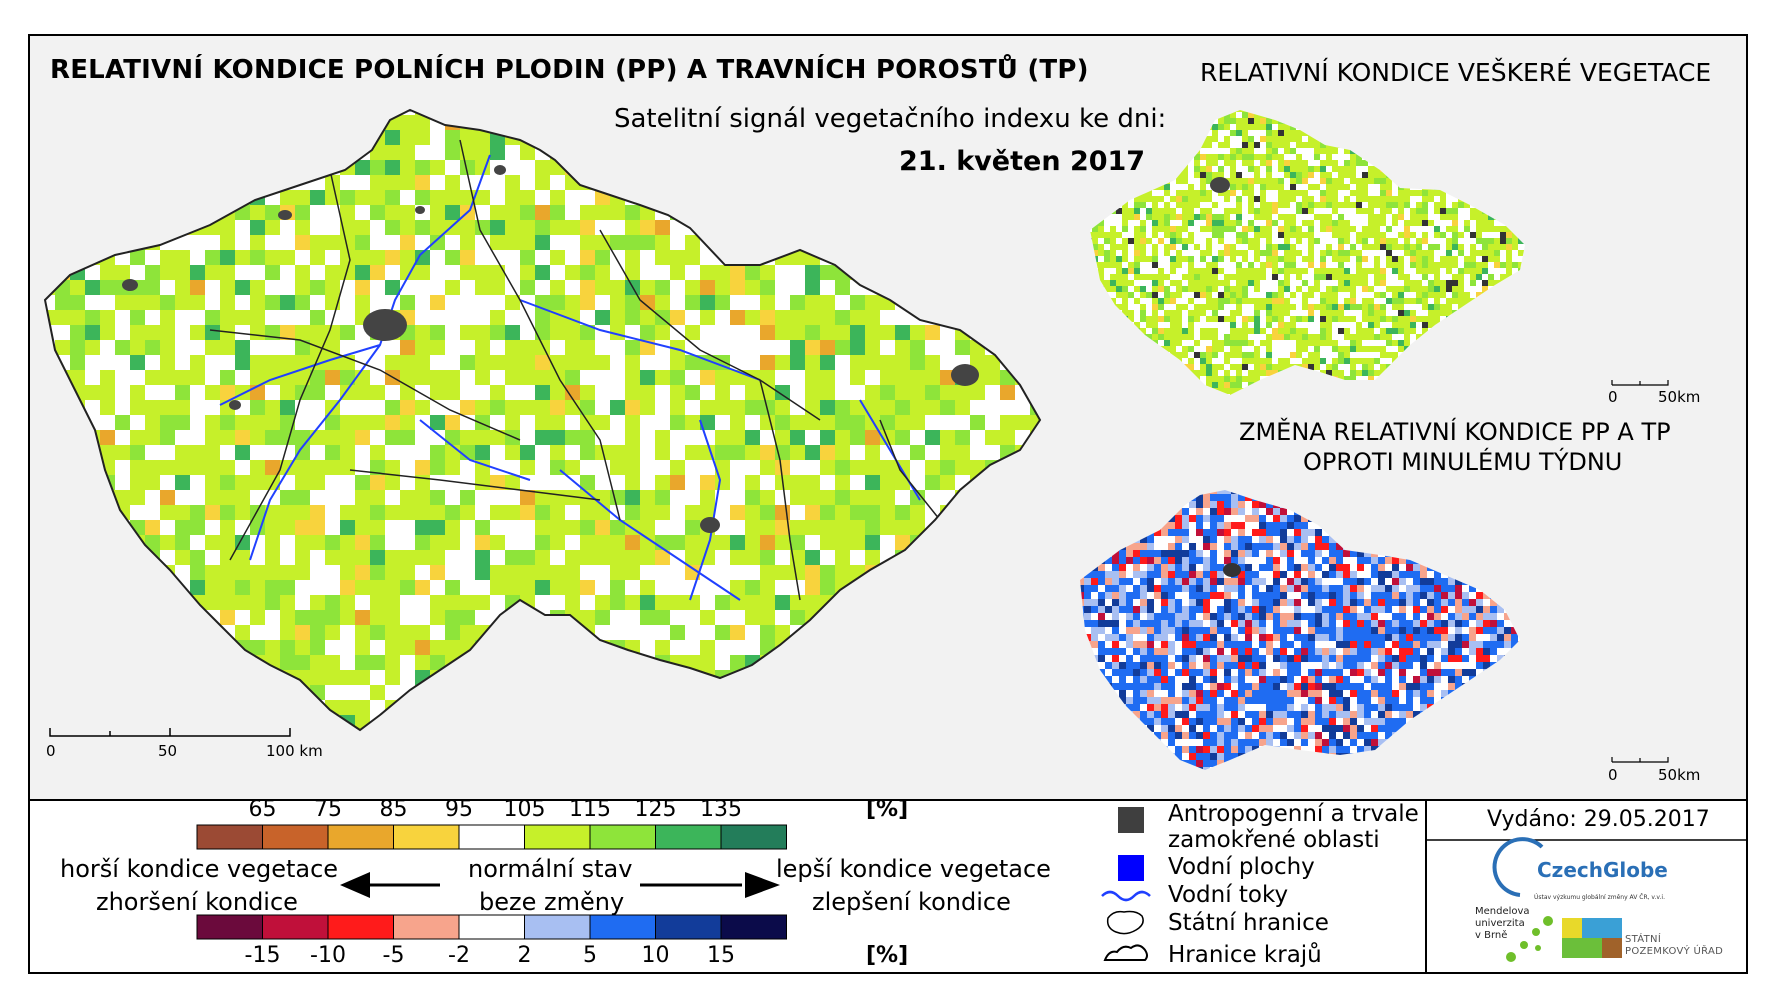 This screenshot has height=1003, width=1772. Describe the element at coordinates (328, 955) in the screenshot. I see `tick-label: -10` at that location.